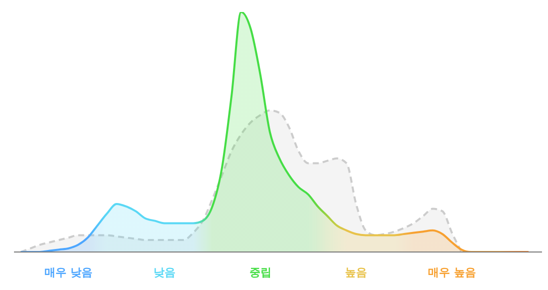 Image resolution: width=548 pixels, height=290 pixels. I want to click on x-tick-label: 낮음, so click(164, 272).